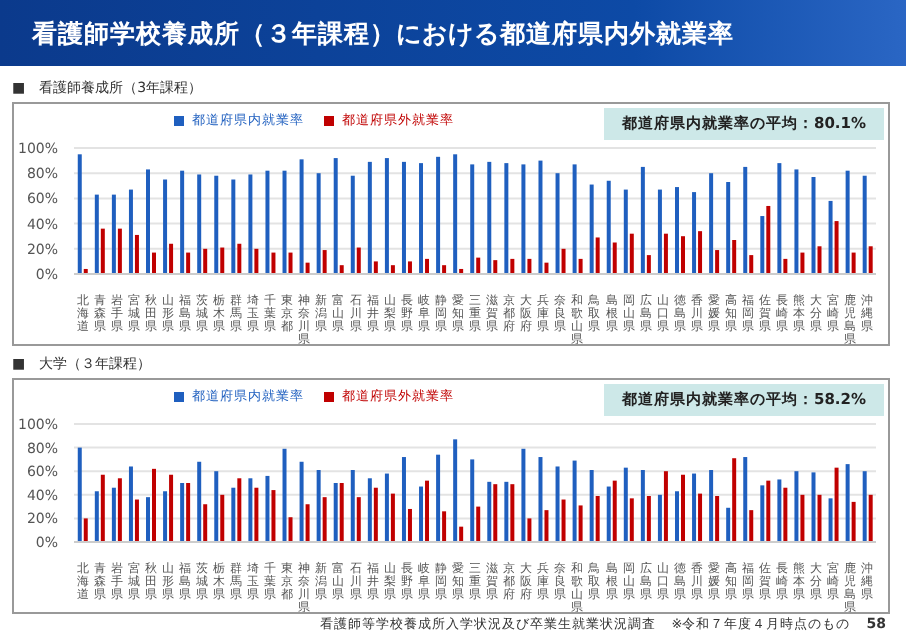 The image size is (906, 640). What do you see at coordinates (453, 33) in the screenshot?
I see `chart-title: 看護師学校養成所（３年課程）における都道府県内外就業率` at bounding box center [453, 33].